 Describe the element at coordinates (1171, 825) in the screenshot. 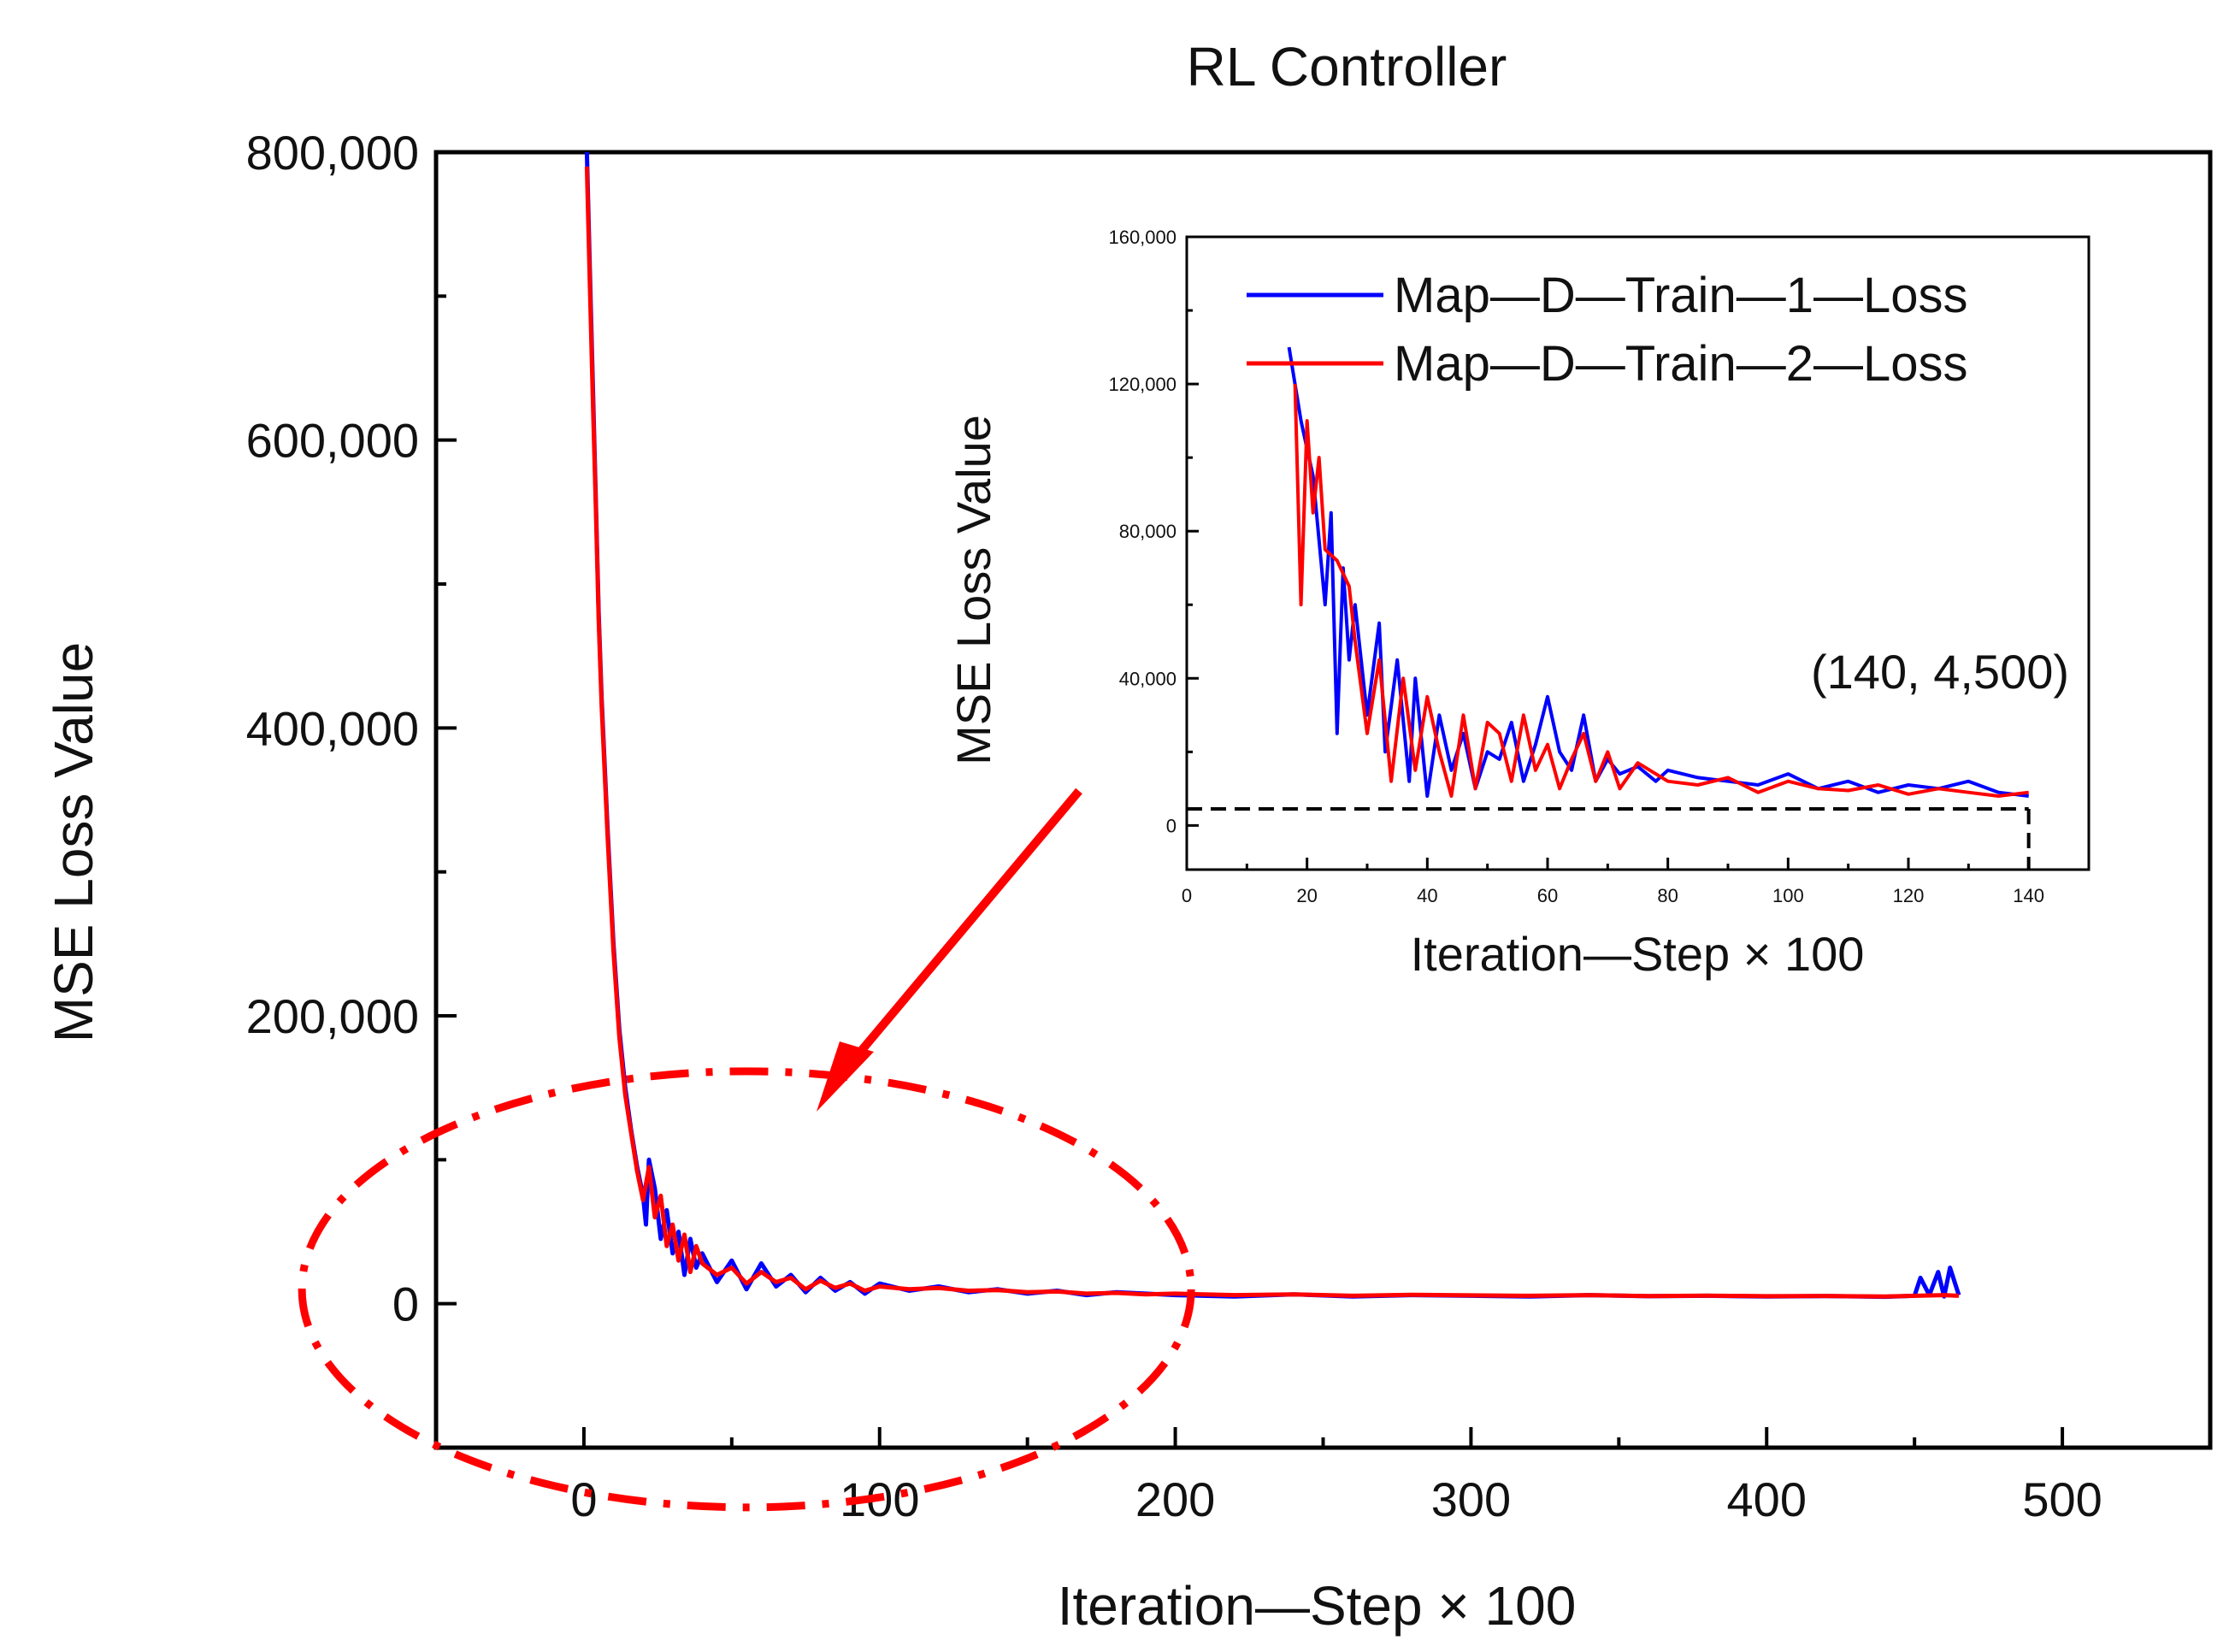

I see `inset-y-tick-label: 0` at that location.